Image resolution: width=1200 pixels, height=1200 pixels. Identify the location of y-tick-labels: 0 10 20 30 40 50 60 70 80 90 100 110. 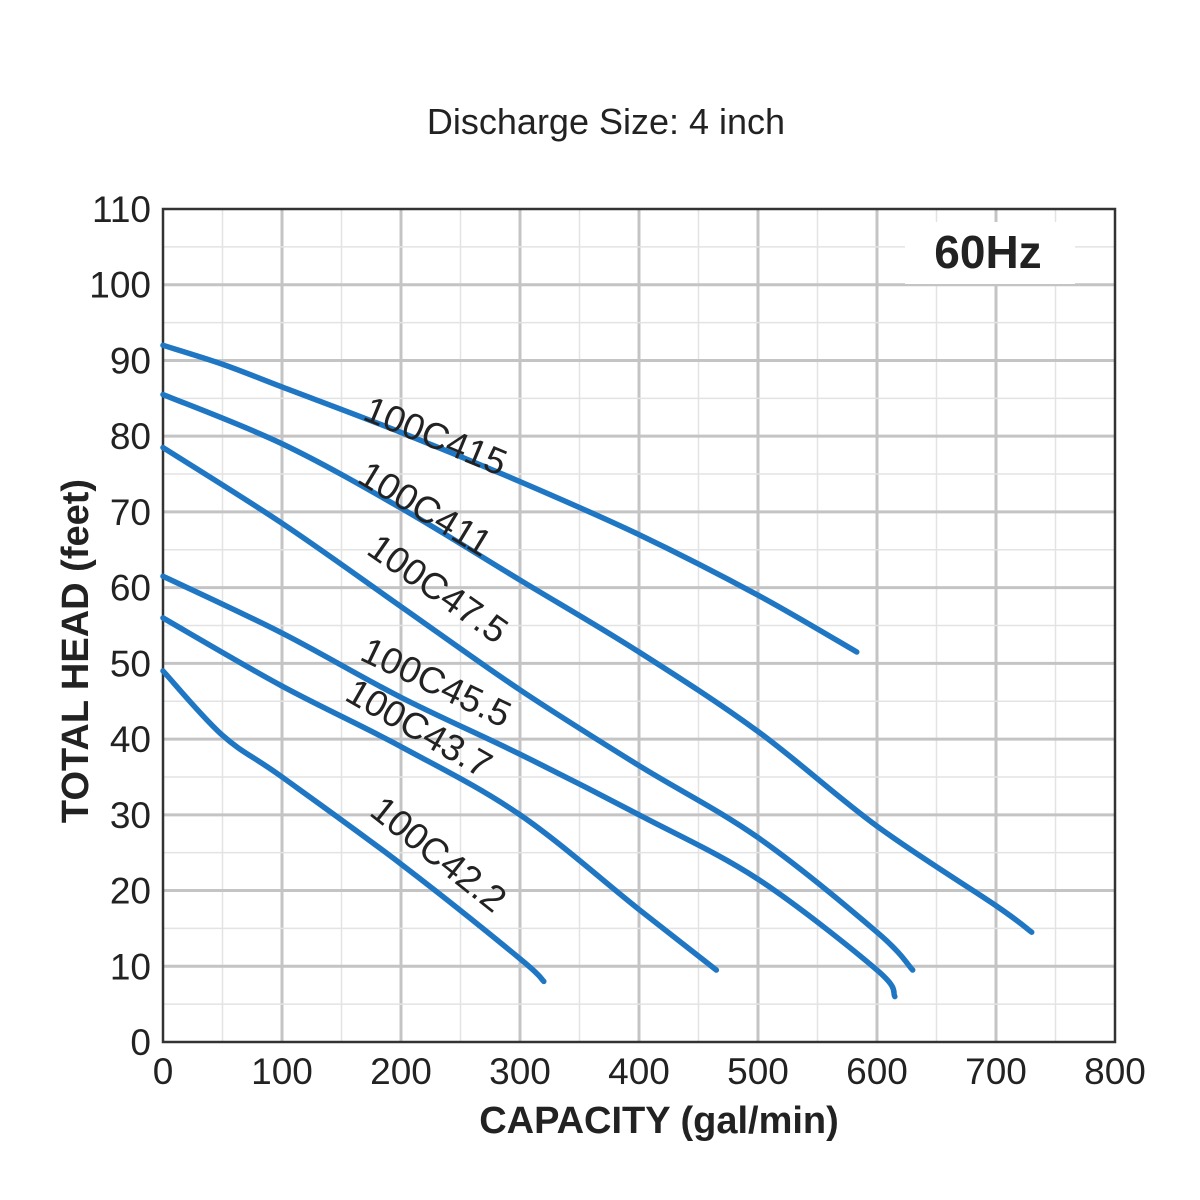
(120, 626).